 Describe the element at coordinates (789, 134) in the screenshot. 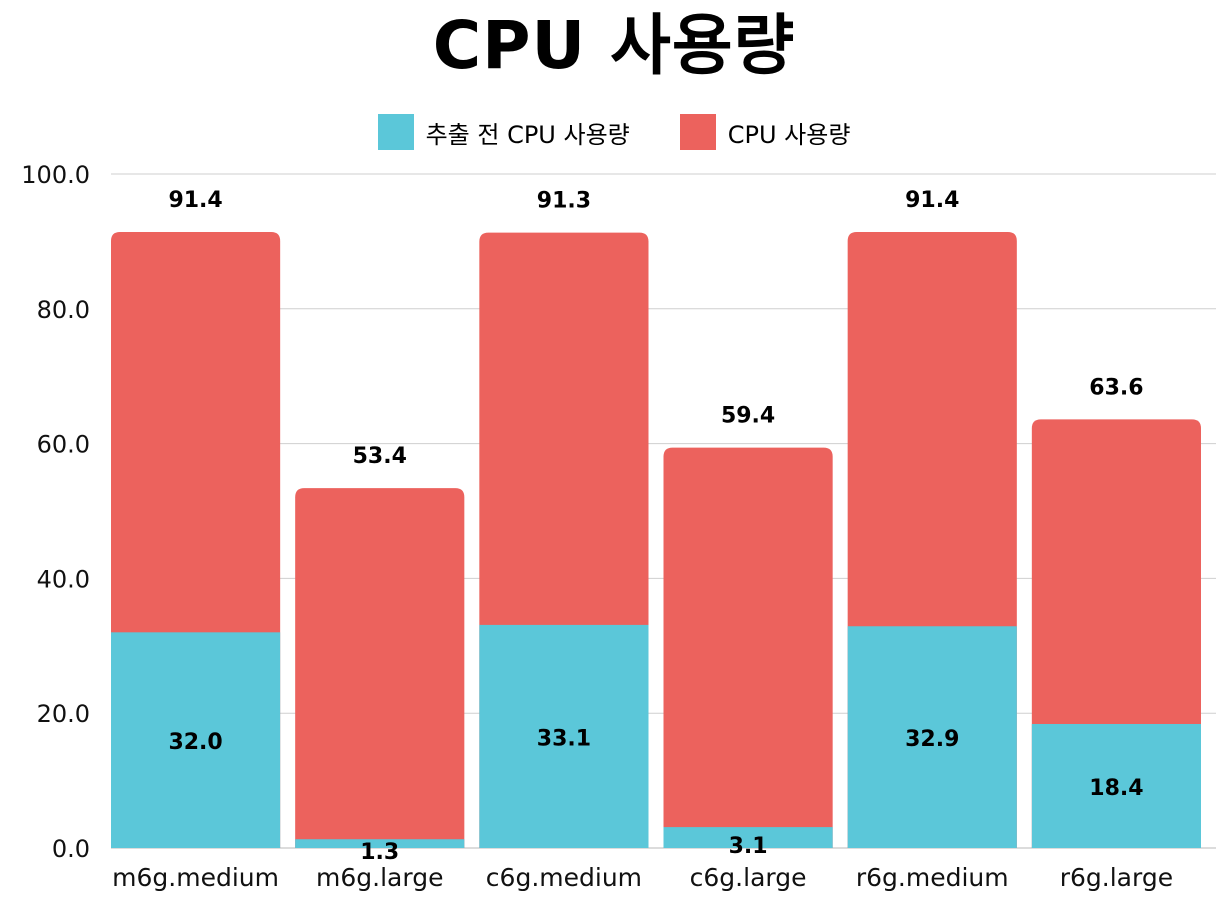

I see `legend-label-cpu-usage: CPU 사용량` at that location.